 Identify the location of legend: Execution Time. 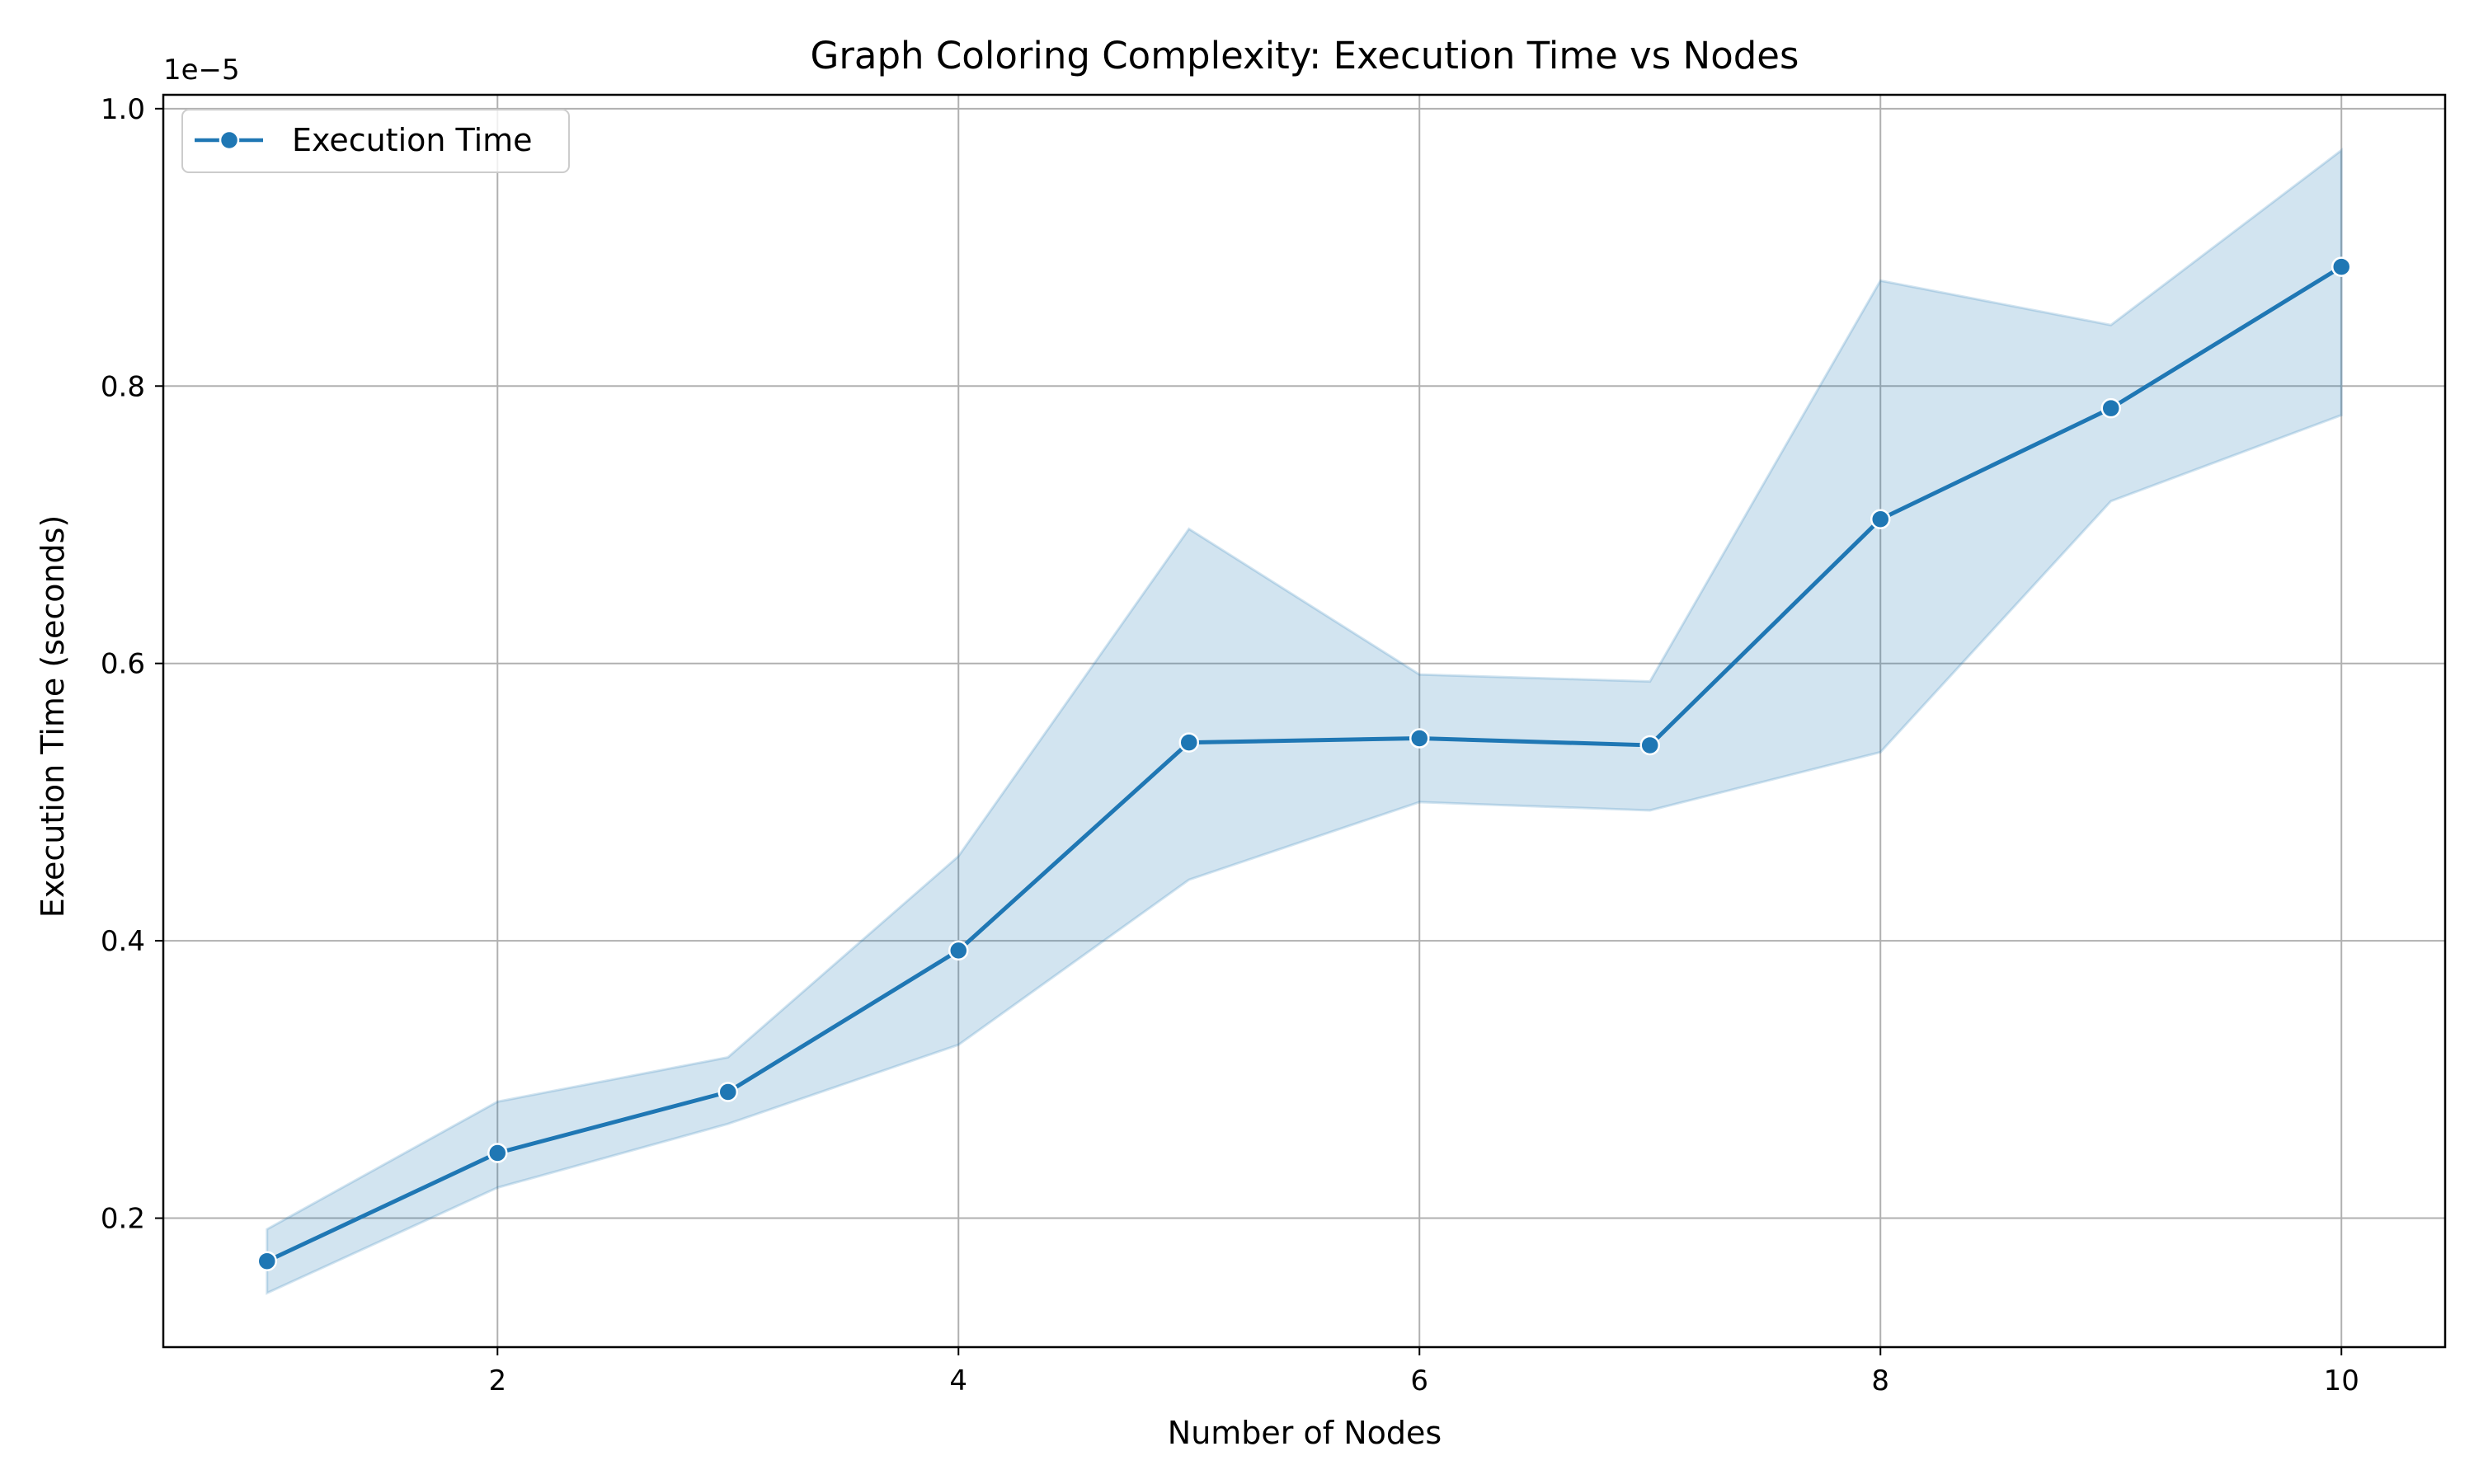
(375, 141).